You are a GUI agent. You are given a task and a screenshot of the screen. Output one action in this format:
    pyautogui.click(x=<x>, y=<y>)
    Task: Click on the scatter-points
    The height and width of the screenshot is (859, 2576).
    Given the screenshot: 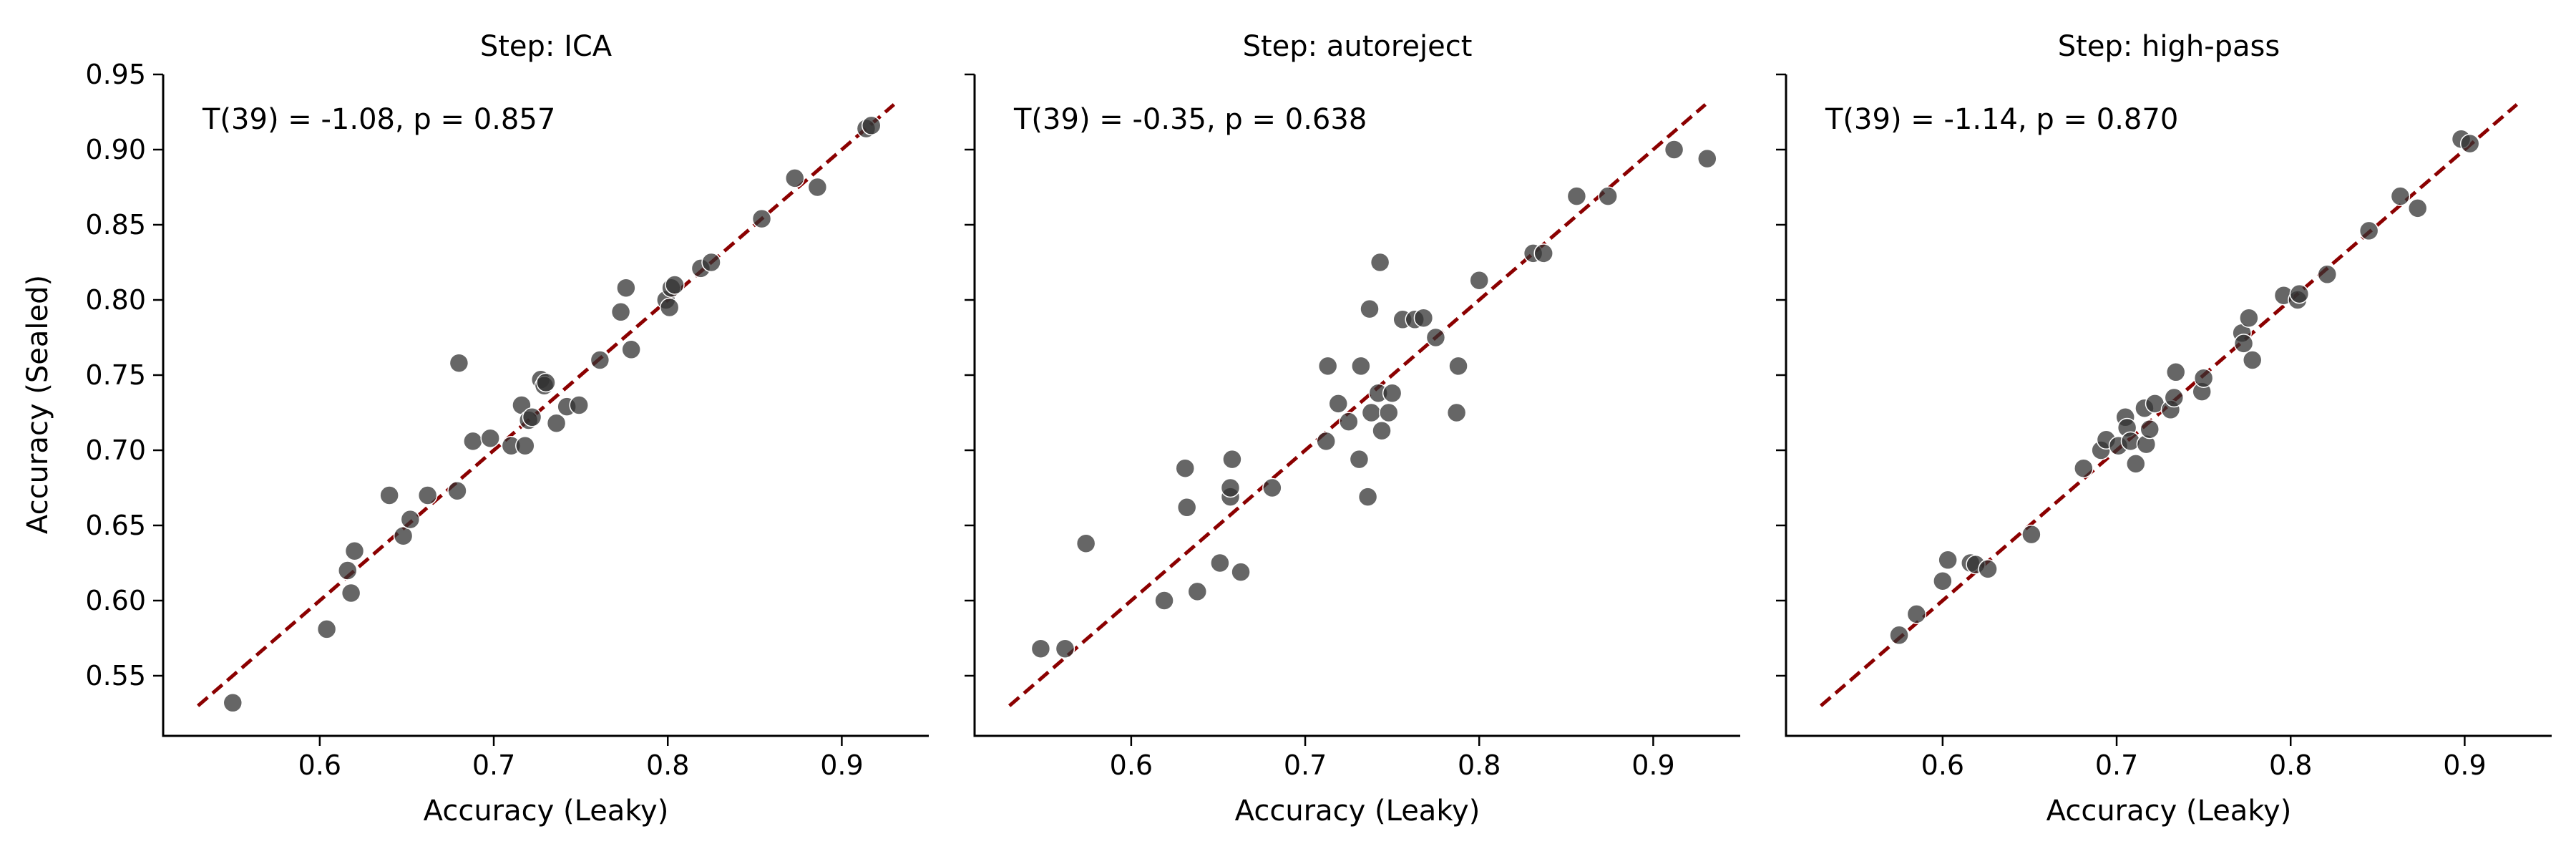 What is the action you would take?
    pyautogui.click(x=2184, y=387)
    